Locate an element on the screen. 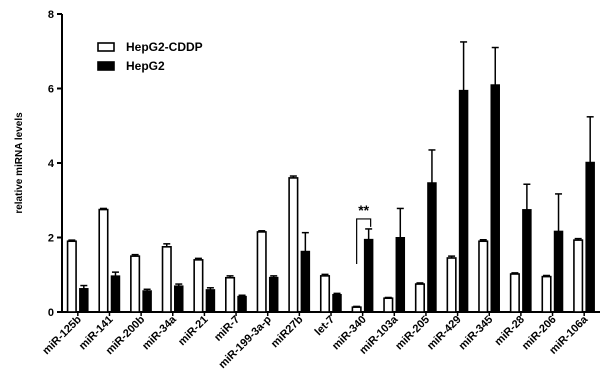 The width and height of the screenshot is (611, 373). bar-hepg2-cddp-mir-125b is located at coordinates (71, 276).